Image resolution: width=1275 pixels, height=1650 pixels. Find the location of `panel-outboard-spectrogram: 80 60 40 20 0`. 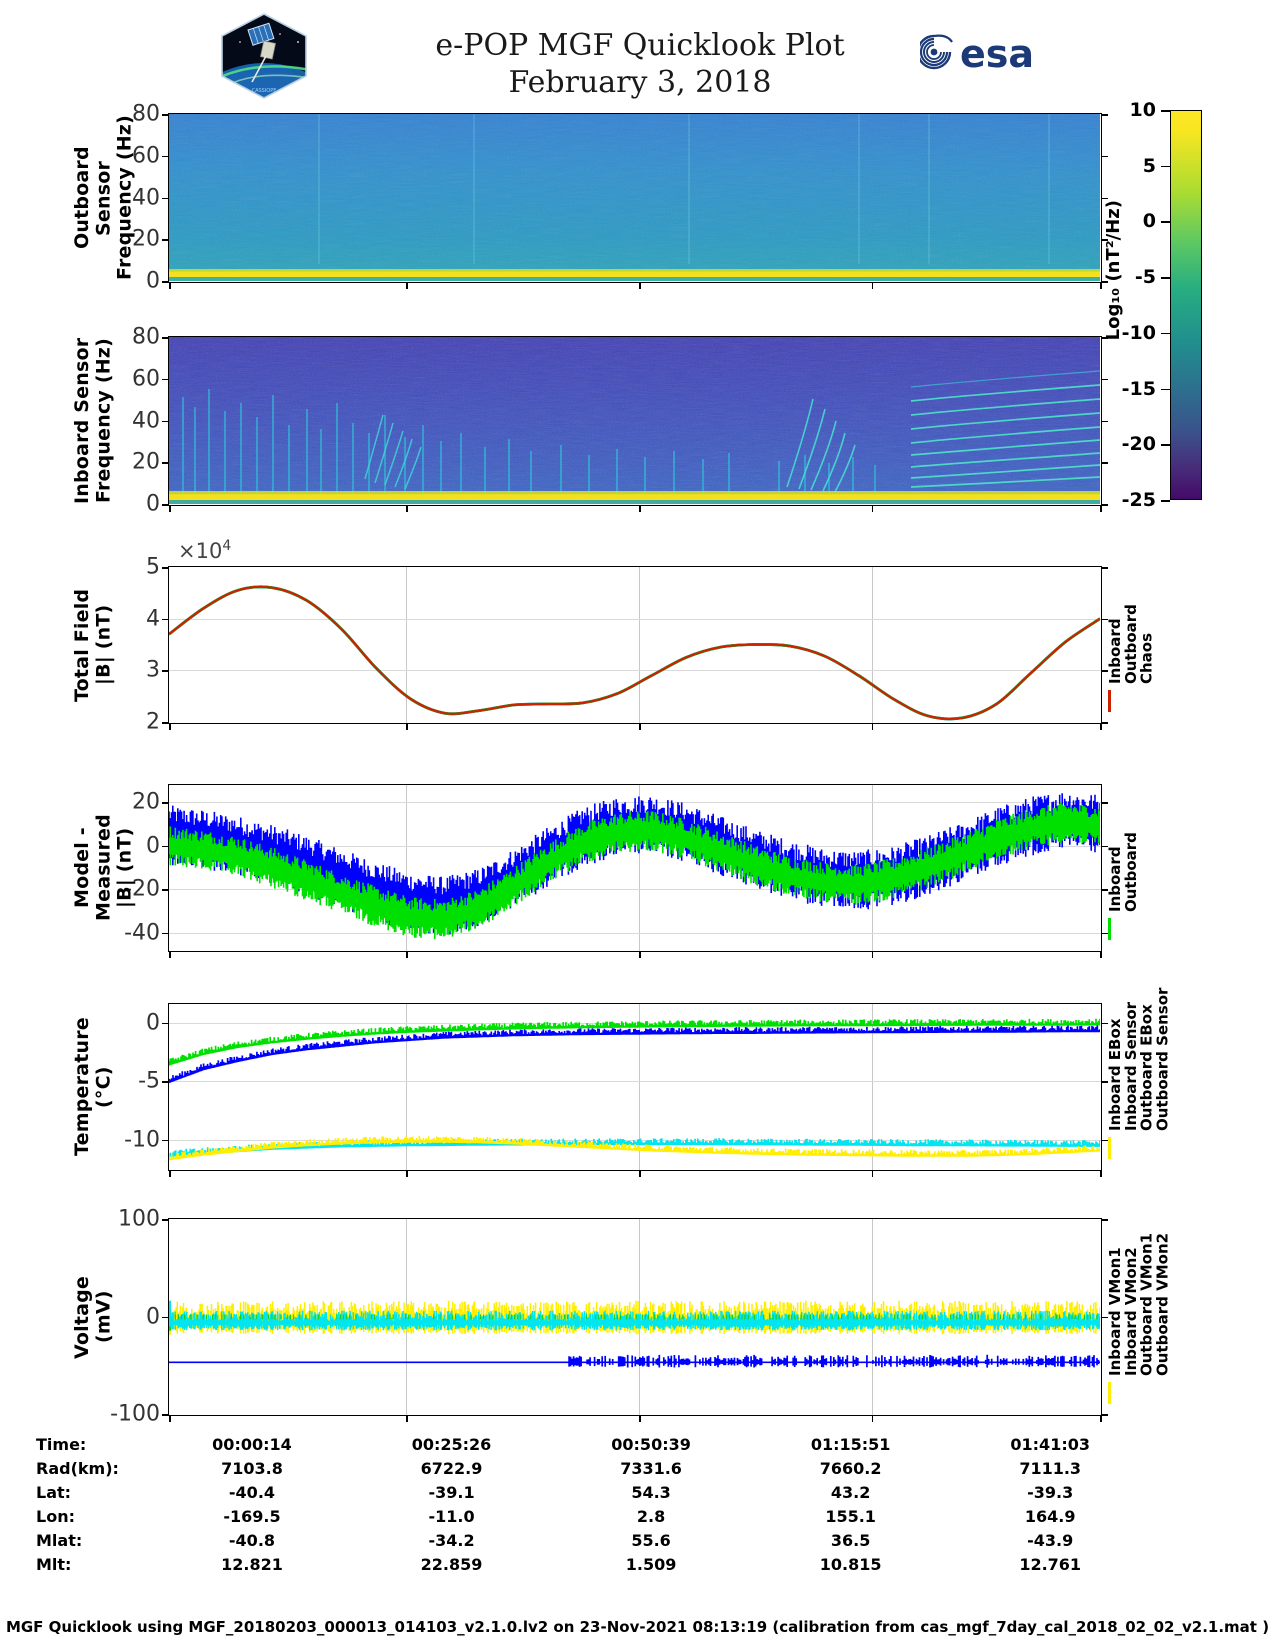

panel-outboard-spectrogram: 80 60 40 20 0 is located at coordinates (620, 198).